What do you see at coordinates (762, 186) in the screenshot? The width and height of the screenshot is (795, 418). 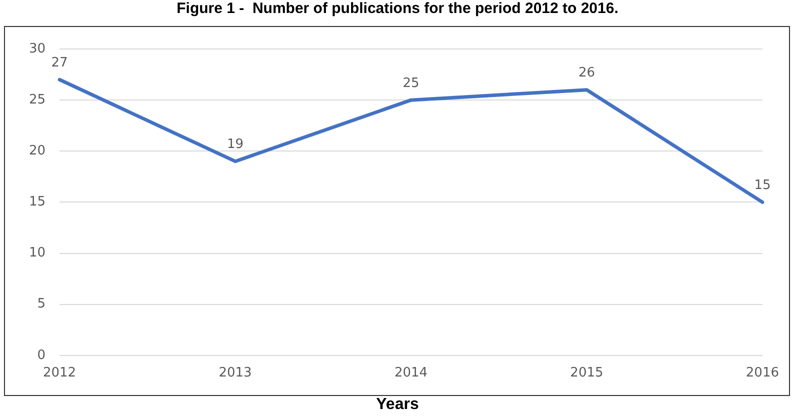 I see `data-label: 15` at bounding box center [762, 186].